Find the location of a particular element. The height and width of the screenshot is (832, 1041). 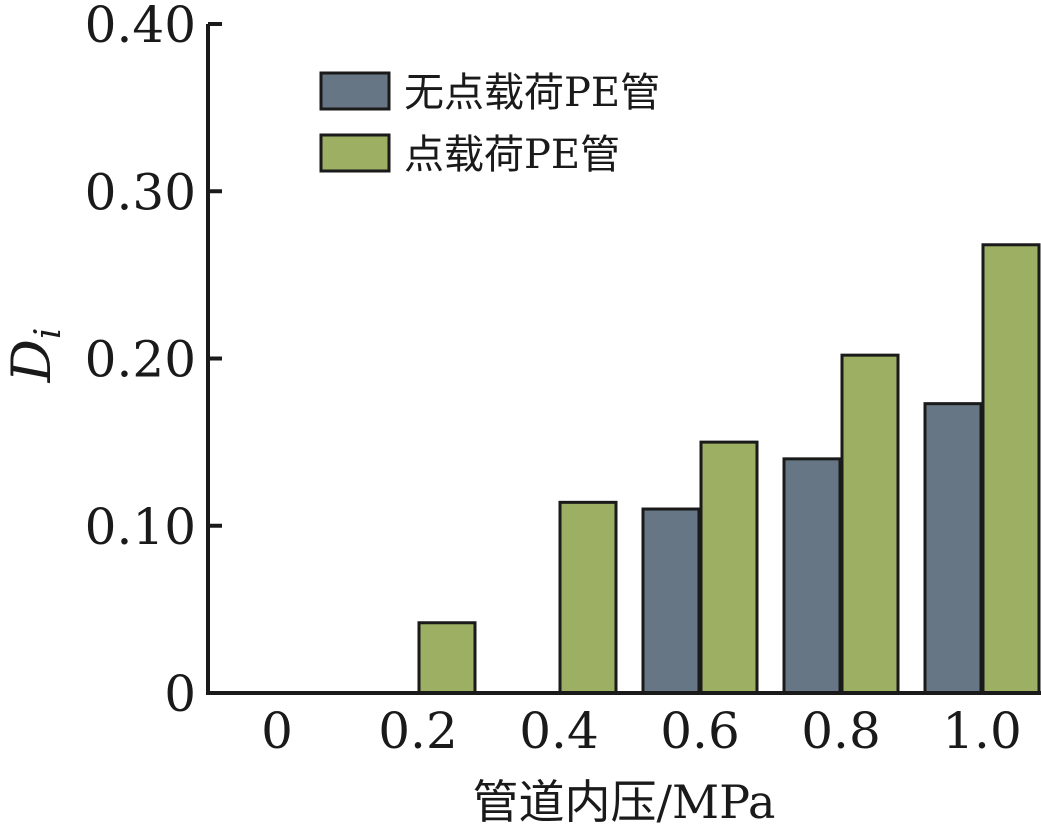

x-ticks: 0 0.2 0.4 0.6 0.8 1.0 is located at coordinates (641, 731).